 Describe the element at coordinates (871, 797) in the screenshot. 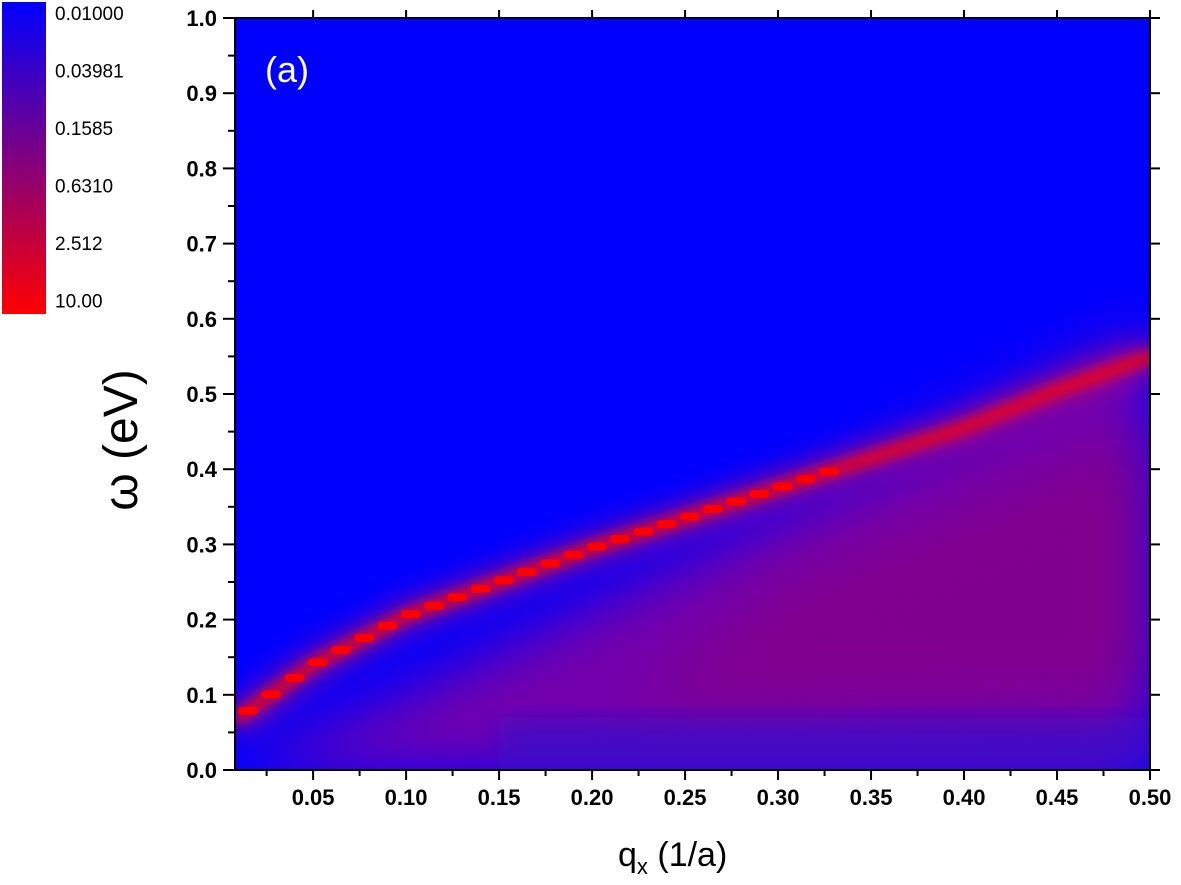

I see `x-tick-label: 0.35` at that location.